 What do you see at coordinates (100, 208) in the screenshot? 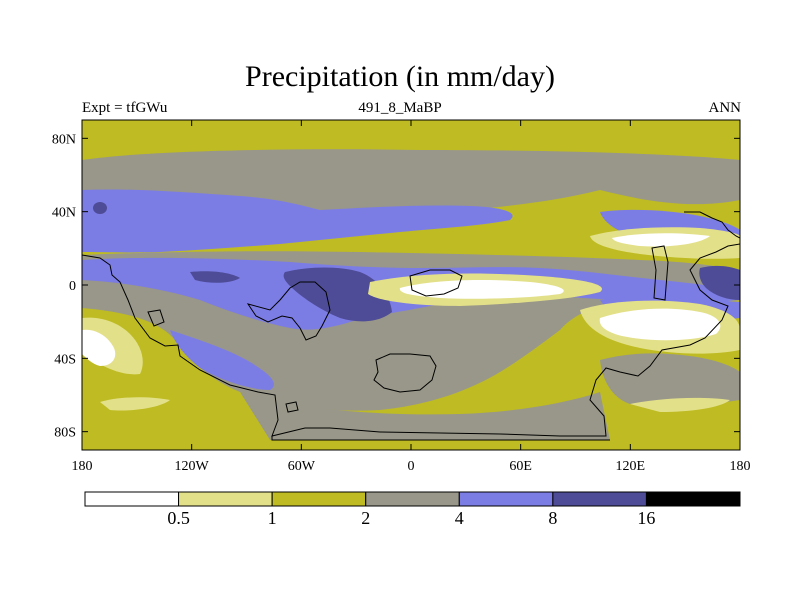
I see `band-8-16-north` at bounding box center [100, 208].